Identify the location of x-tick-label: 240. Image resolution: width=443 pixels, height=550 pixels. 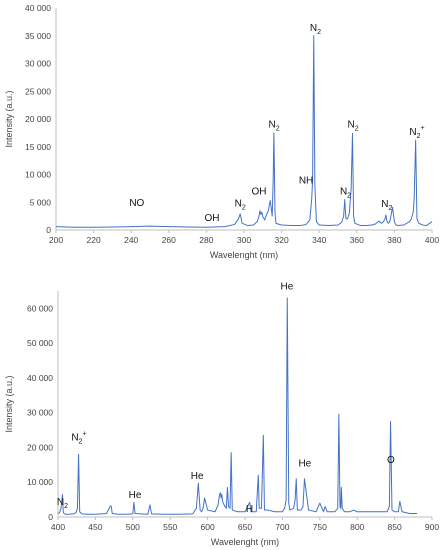
(131, 240).